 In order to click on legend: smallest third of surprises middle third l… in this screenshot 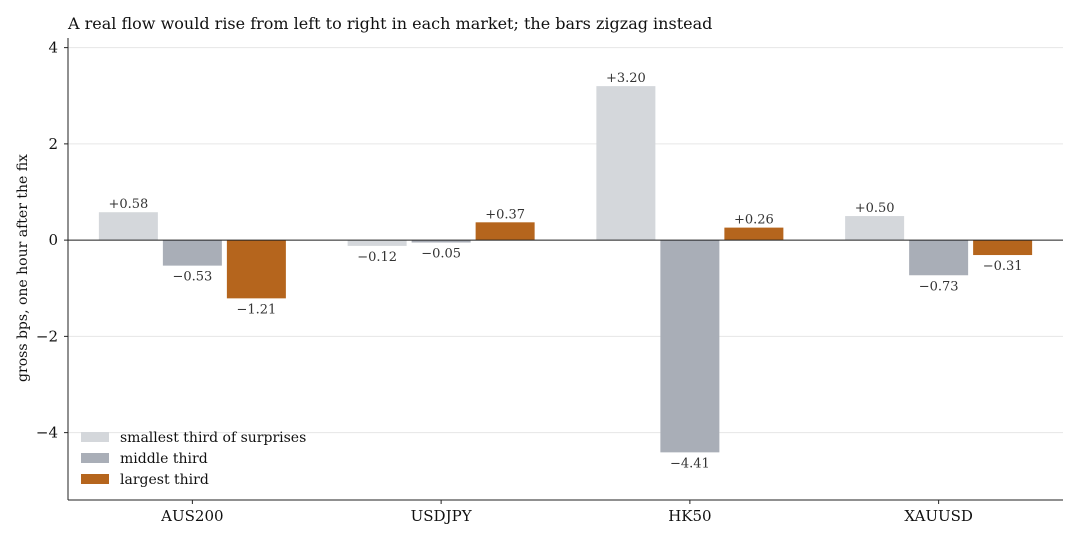, I will do `click(193, 459)`.